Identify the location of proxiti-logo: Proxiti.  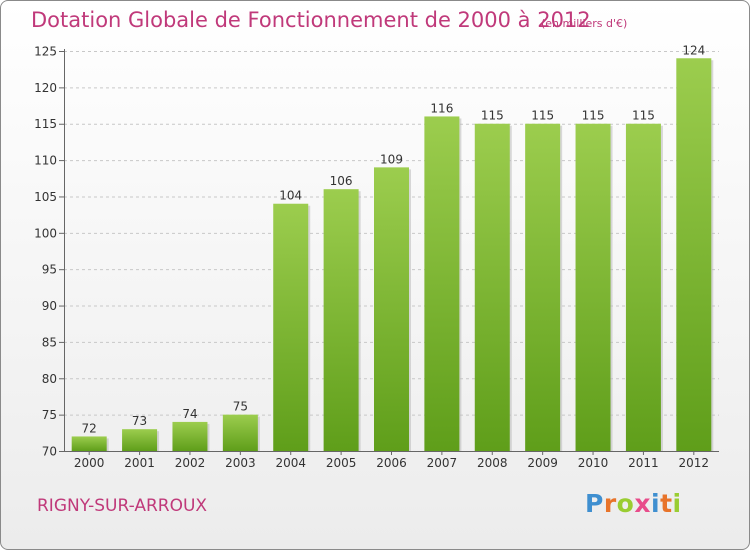
(633, 503).